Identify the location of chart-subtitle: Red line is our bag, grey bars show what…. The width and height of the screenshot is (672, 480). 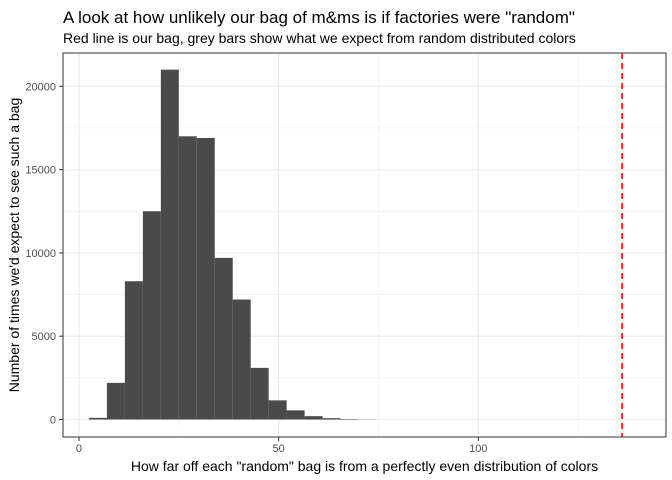
(319, 38).